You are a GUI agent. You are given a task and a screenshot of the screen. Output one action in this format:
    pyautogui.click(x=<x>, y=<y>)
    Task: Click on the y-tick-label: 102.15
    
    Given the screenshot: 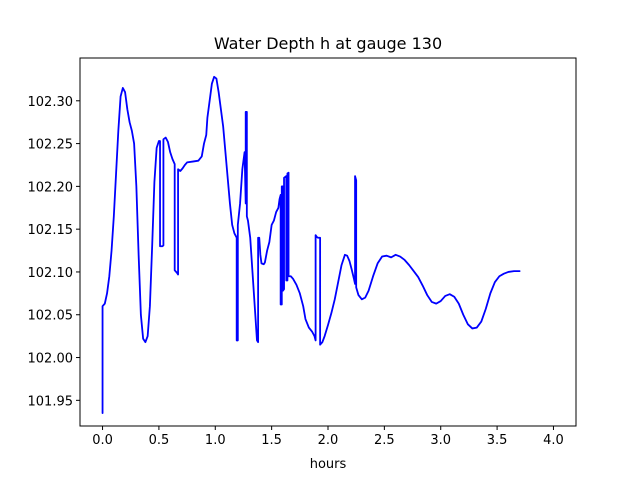 What is the action you would take?
    pyautogui.click(x=51, y=230)
    